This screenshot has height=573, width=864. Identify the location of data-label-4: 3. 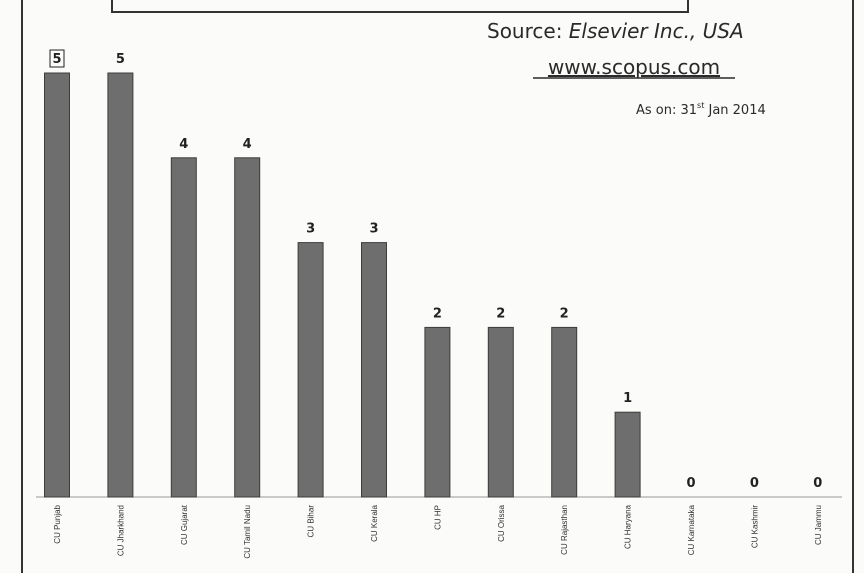
(310, 229).